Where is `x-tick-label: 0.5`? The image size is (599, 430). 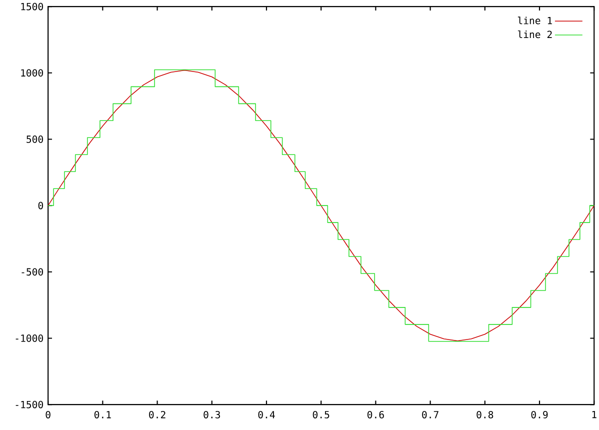
x-tick-label: 0.5 is located at coordinates (321, 414).